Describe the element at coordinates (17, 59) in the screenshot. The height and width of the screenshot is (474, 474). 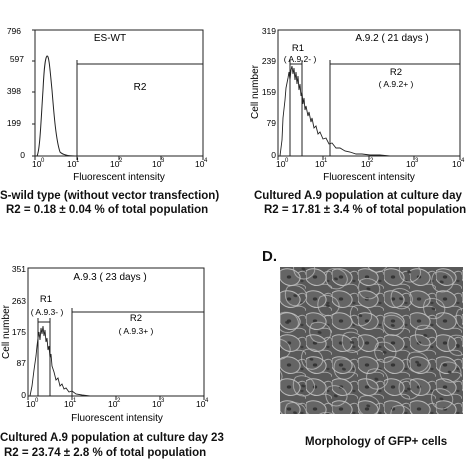
I see `y-tick: 597` at that location.